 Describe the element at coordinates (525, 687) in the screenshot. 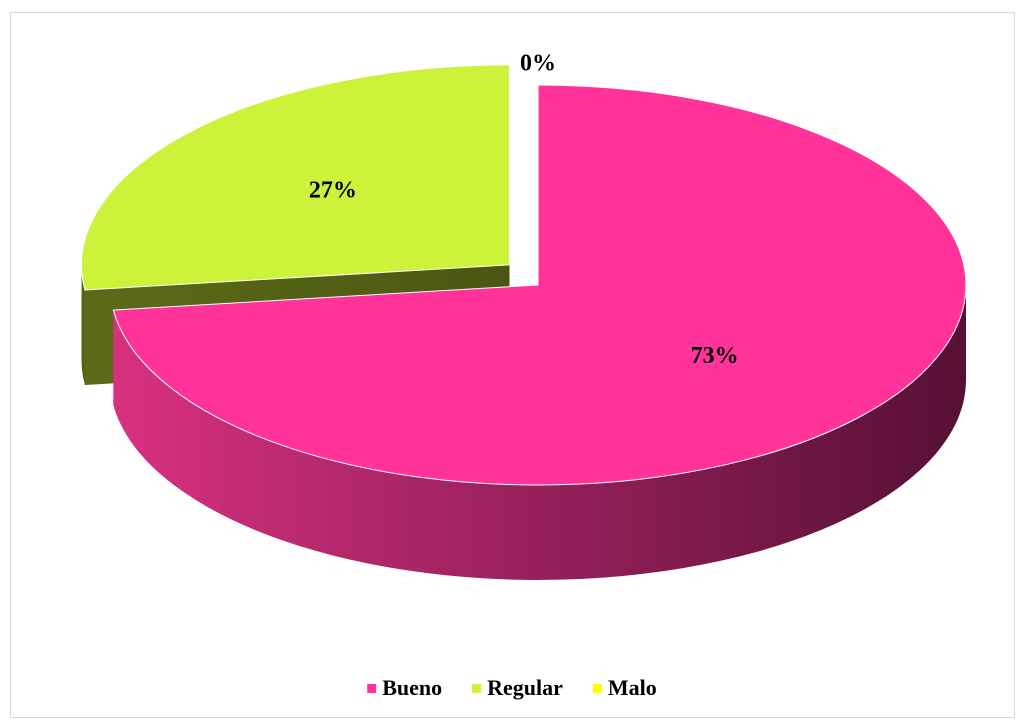

I see `legend-text: Regular` at that location.